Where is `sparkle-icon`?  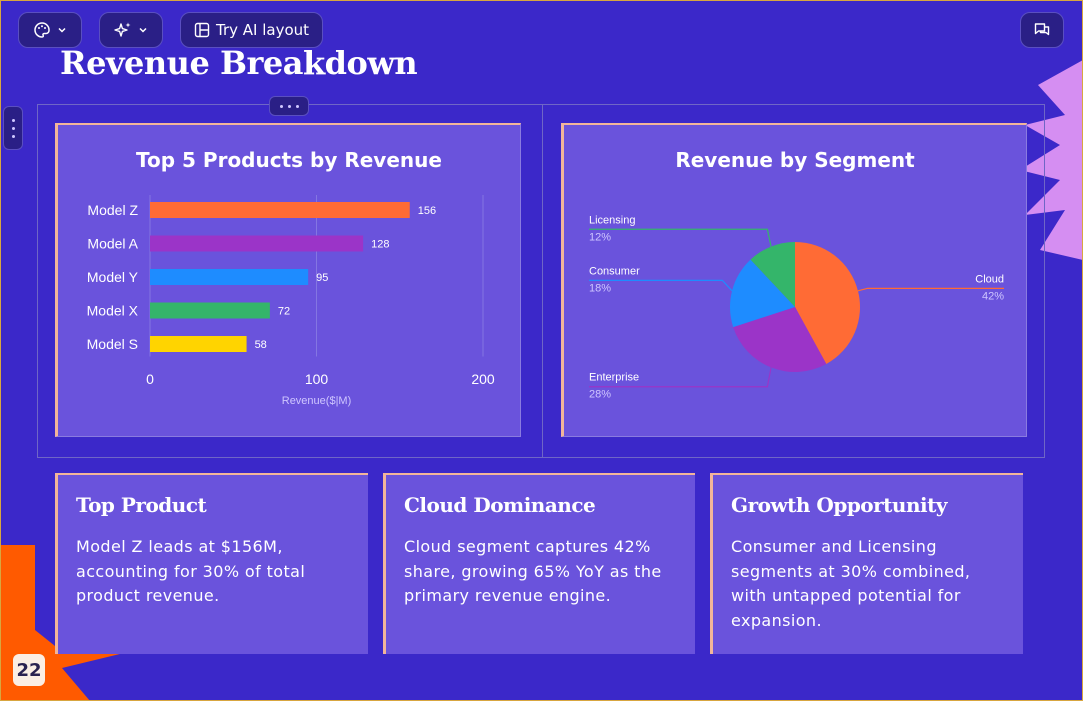
sparkle-icon is located at coordinates (122, 29).